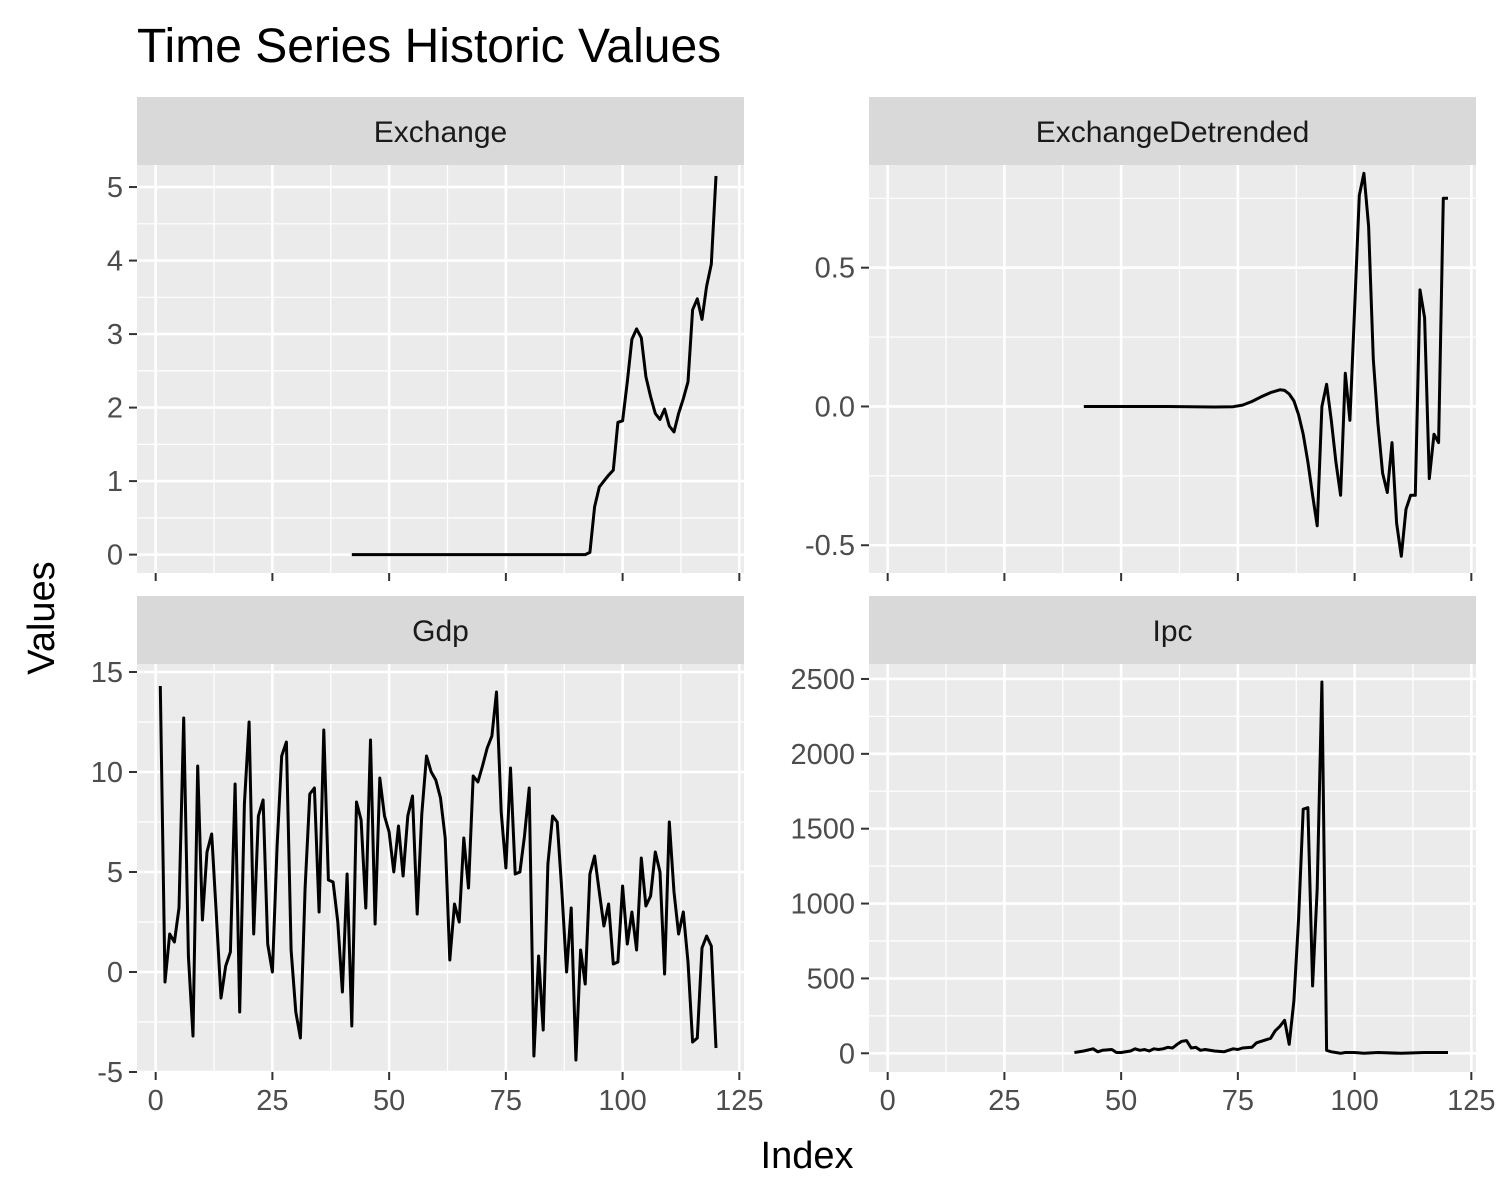 Image resolution: width=1500 pixels, height=1200 pixels. What do you see at coordinates (822, 905) in the screenshot?
I see `y-tick-label: 1000` at bounding box center [822, 905].